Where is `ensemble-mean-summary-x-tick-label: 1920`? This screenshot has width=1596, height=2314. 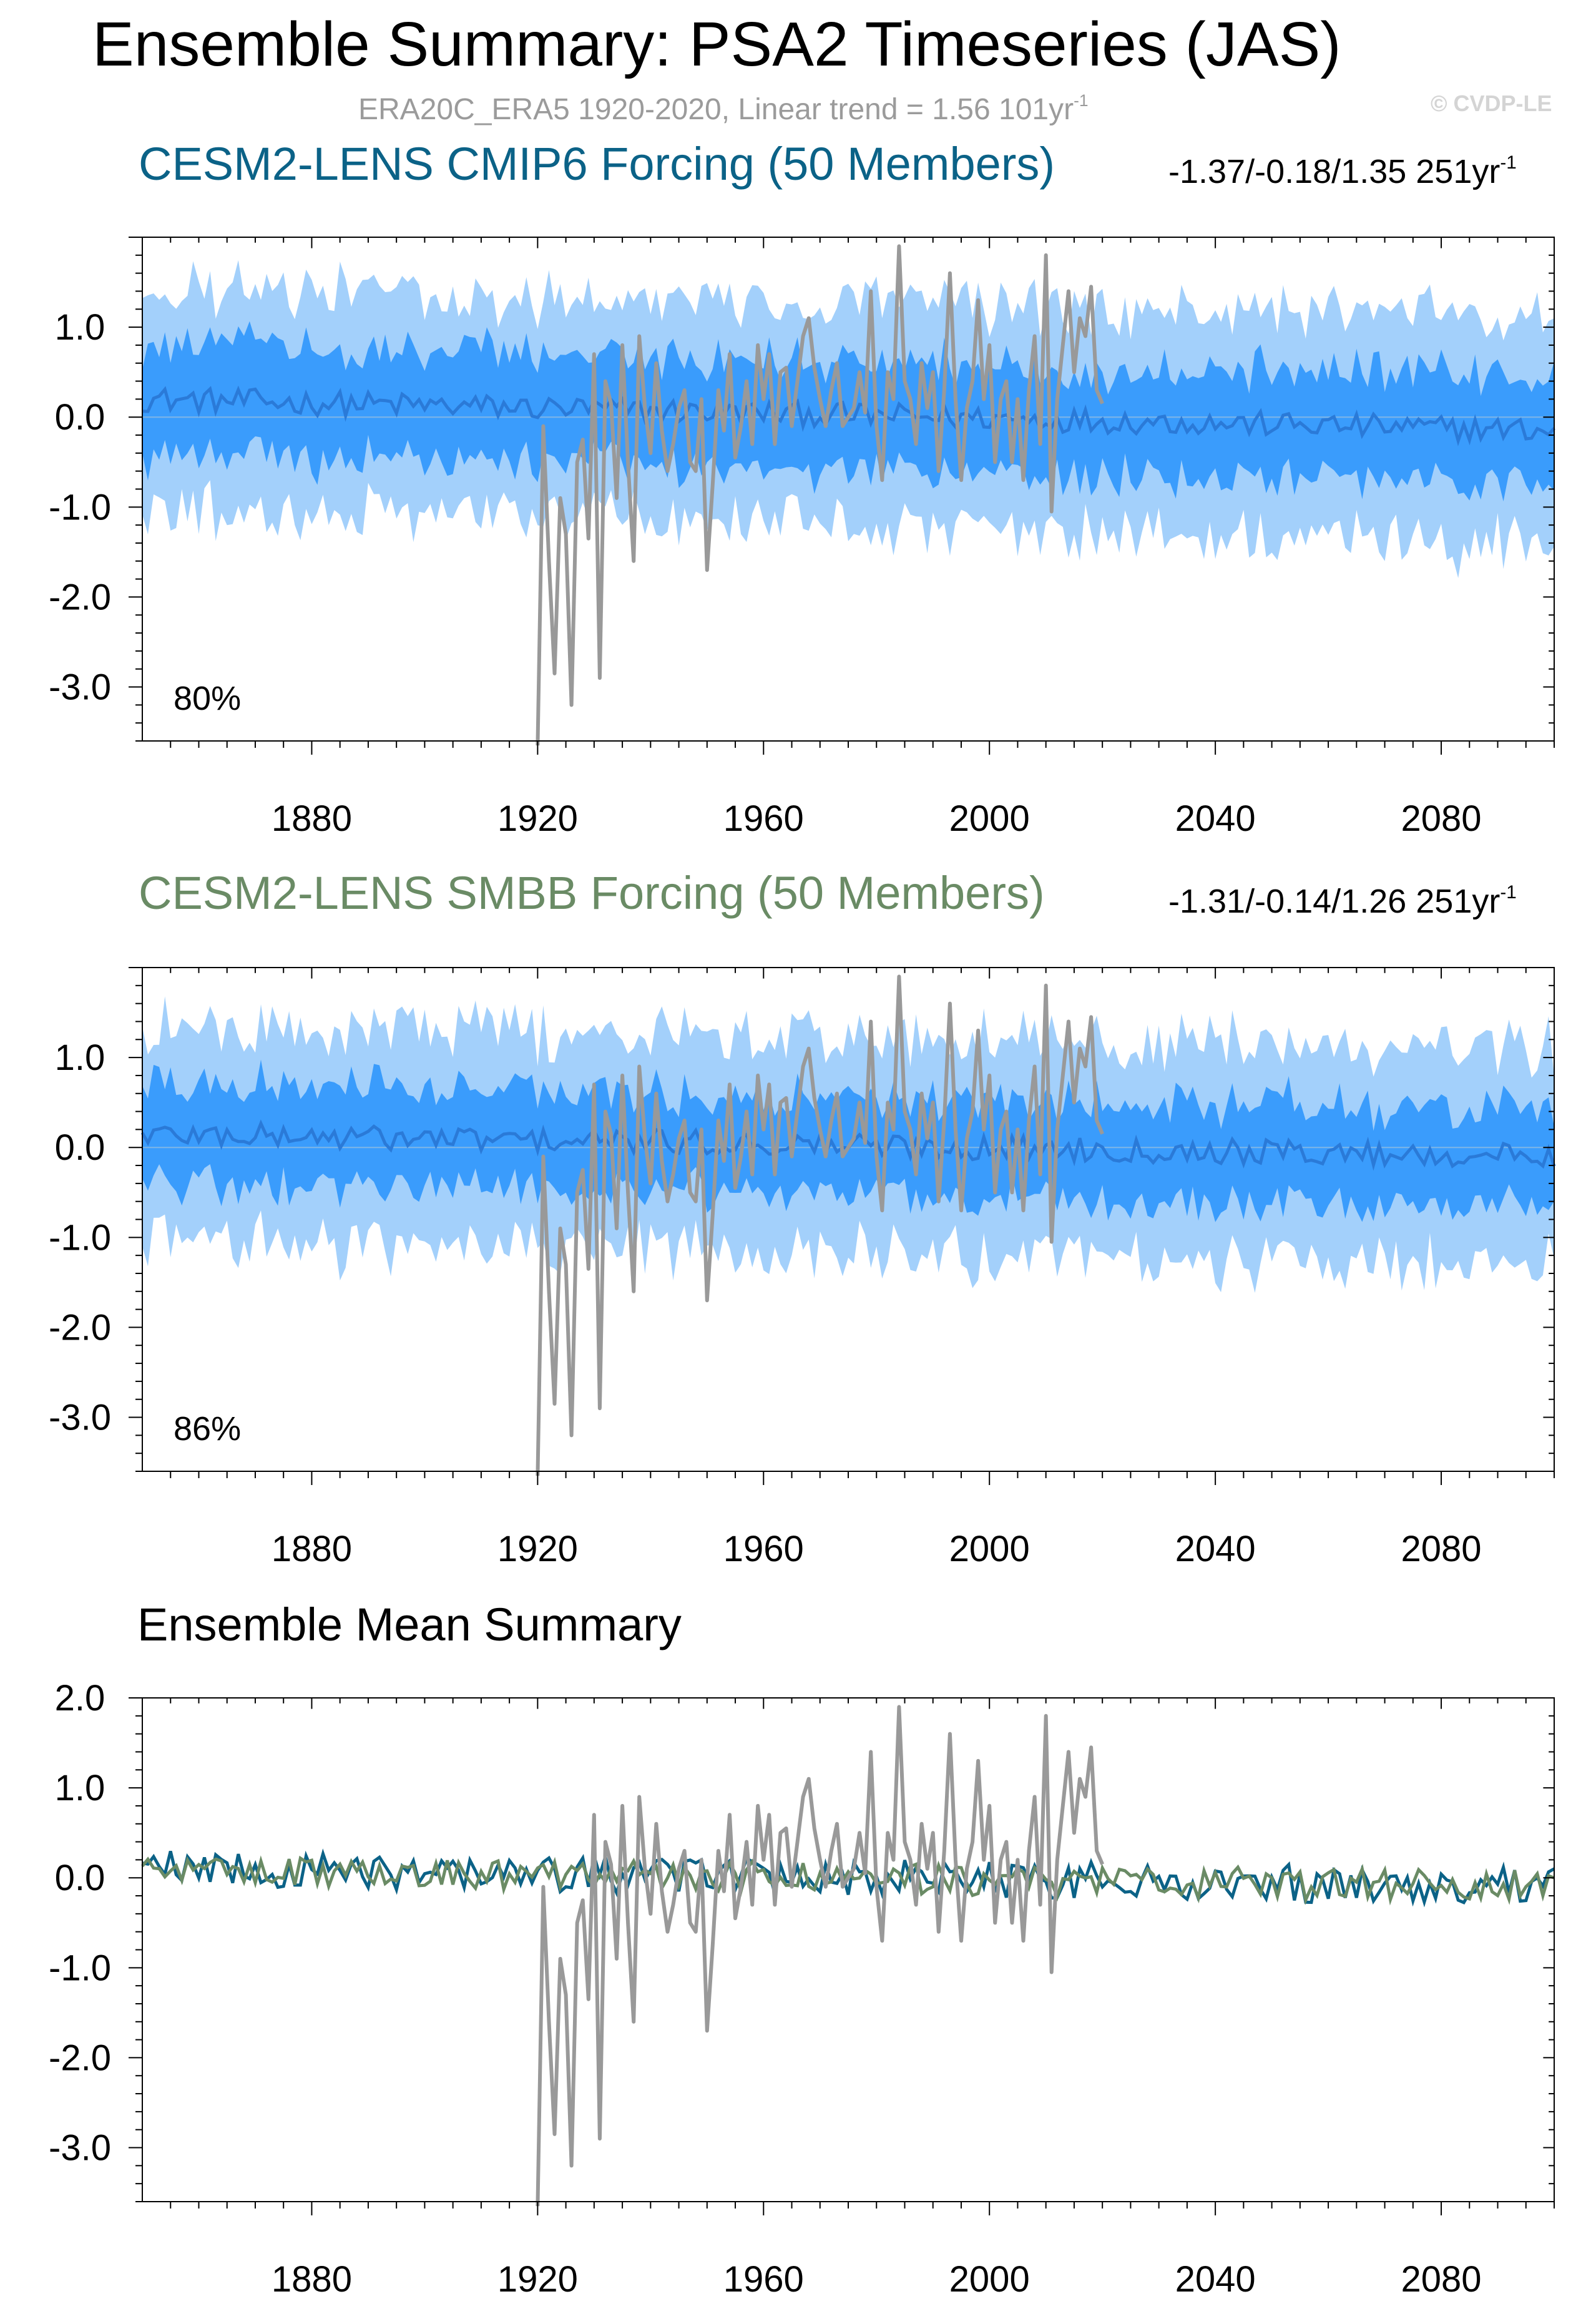
ensemble-mean-summary-x-tick-label: 1920 is located at coordinates (537, 2279).